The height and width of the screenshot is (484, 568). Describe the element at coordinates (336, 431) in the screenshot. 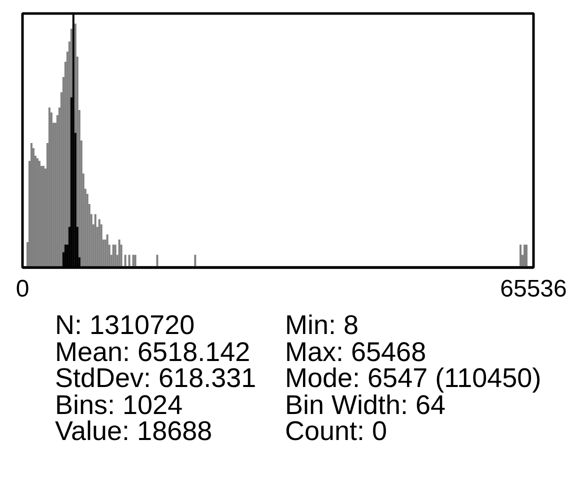

I see `text: Count: 0` at that location.